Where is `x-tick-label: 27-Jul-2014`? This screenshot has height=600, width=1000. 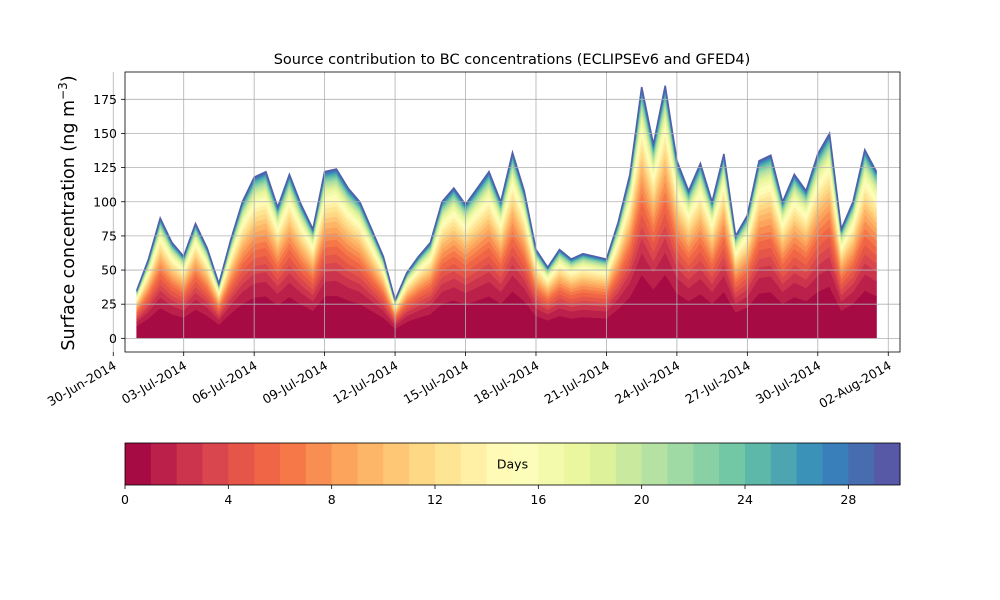 x-tick-label: 27-Jul-2014 is located at coordinates (718, 382).